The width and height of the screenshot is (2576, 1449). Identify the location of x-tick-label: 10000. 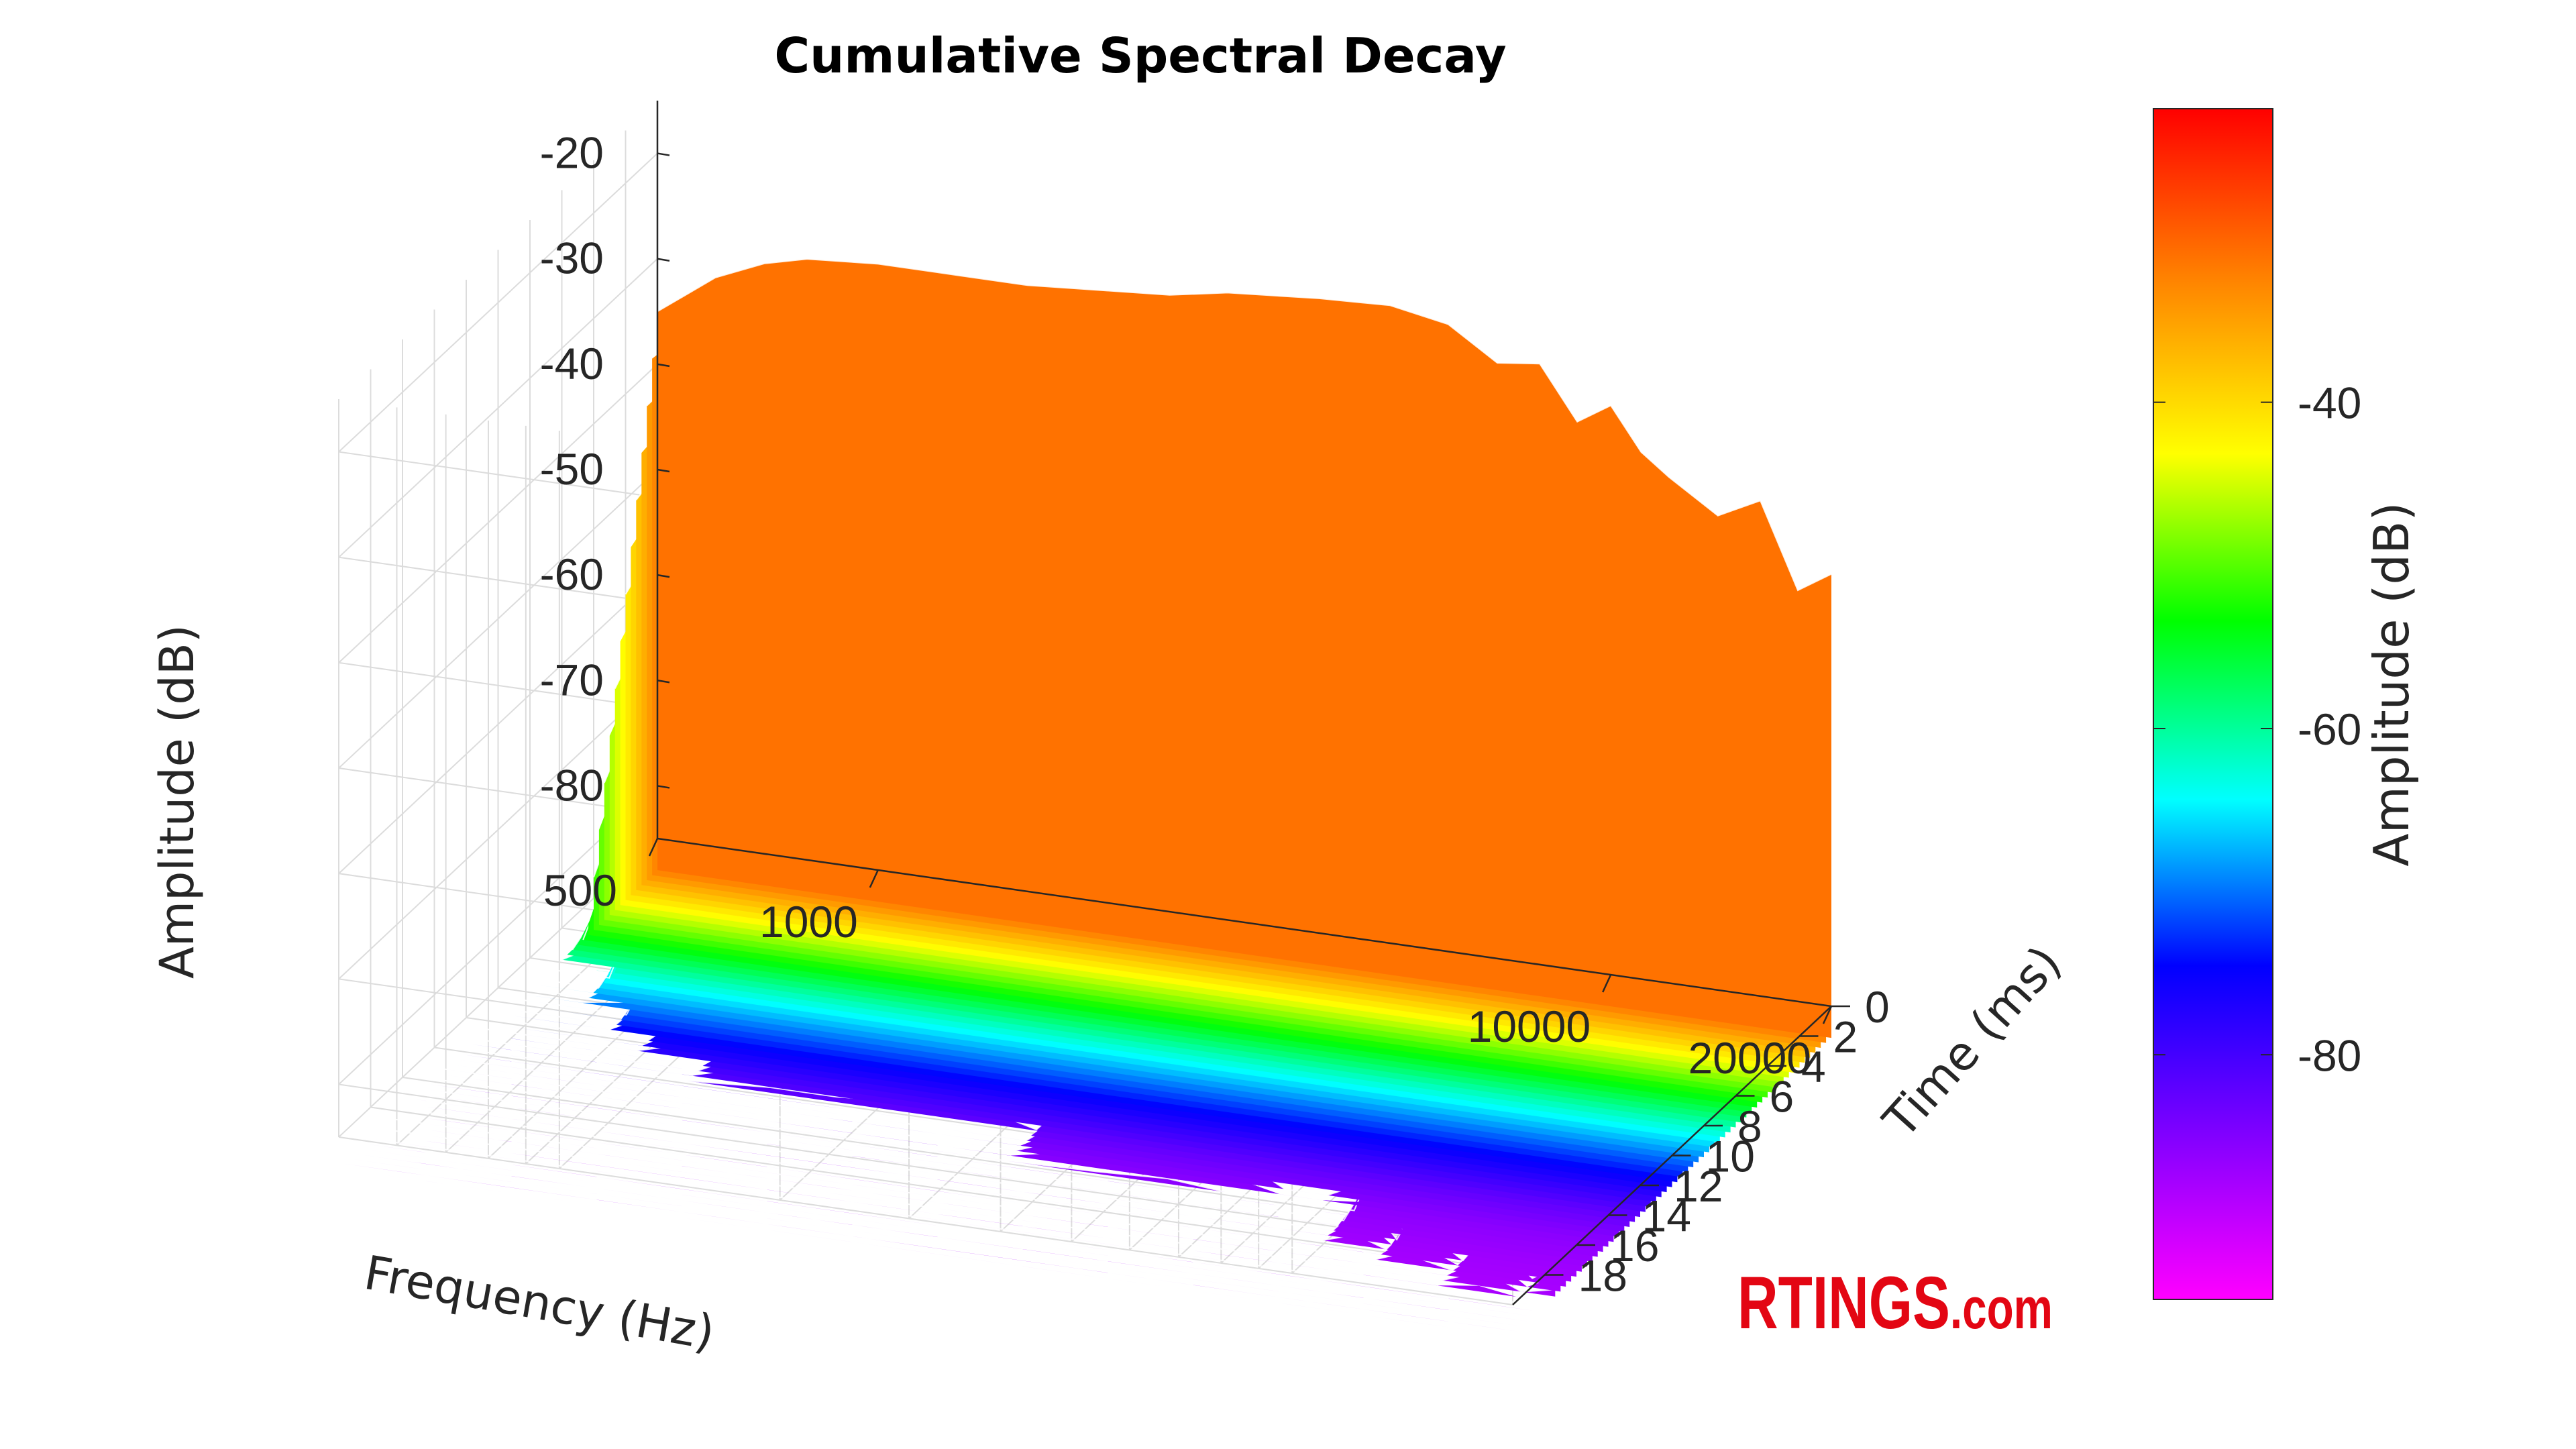
(1529, 1026).